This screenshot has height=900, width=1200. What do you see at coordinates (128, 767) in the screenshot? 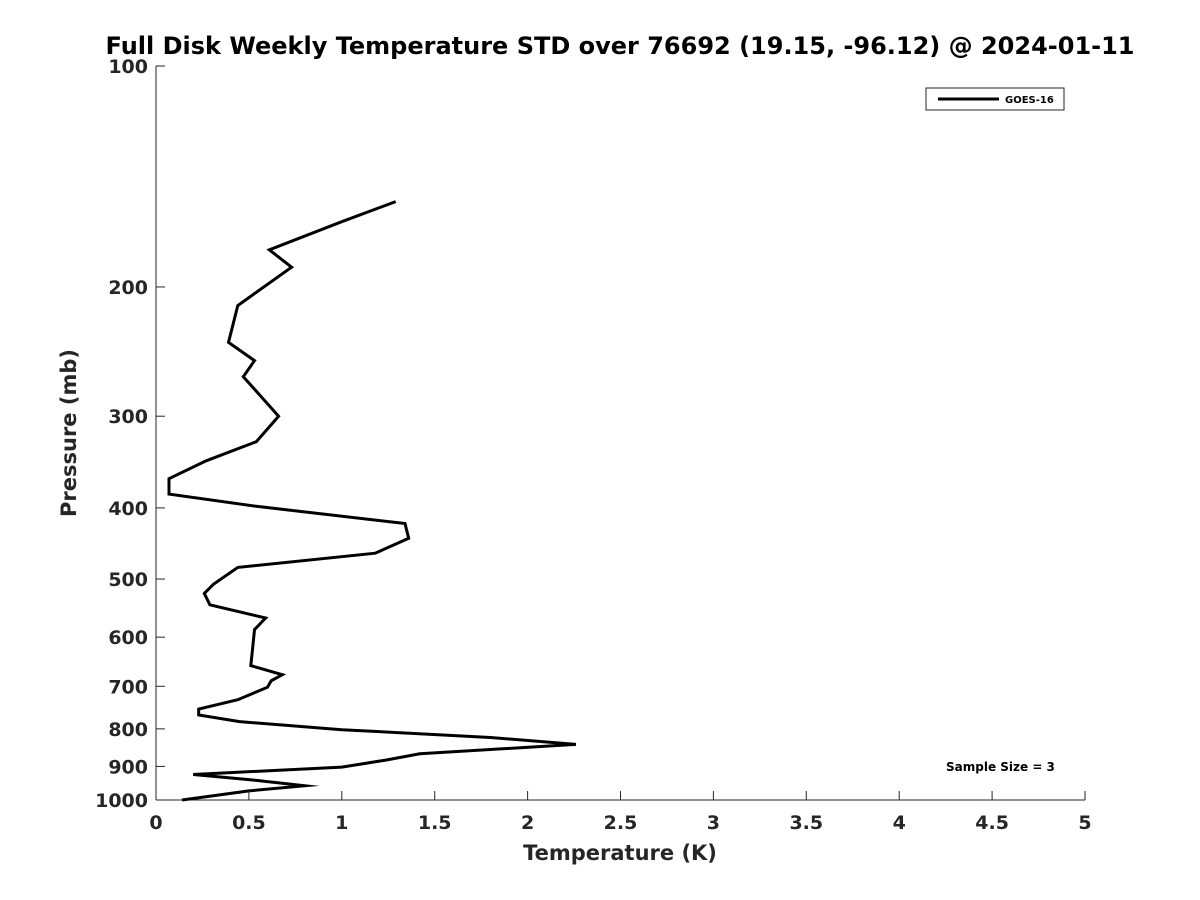
I see `y-tick-label: 900` at bounding box center [128, 767].